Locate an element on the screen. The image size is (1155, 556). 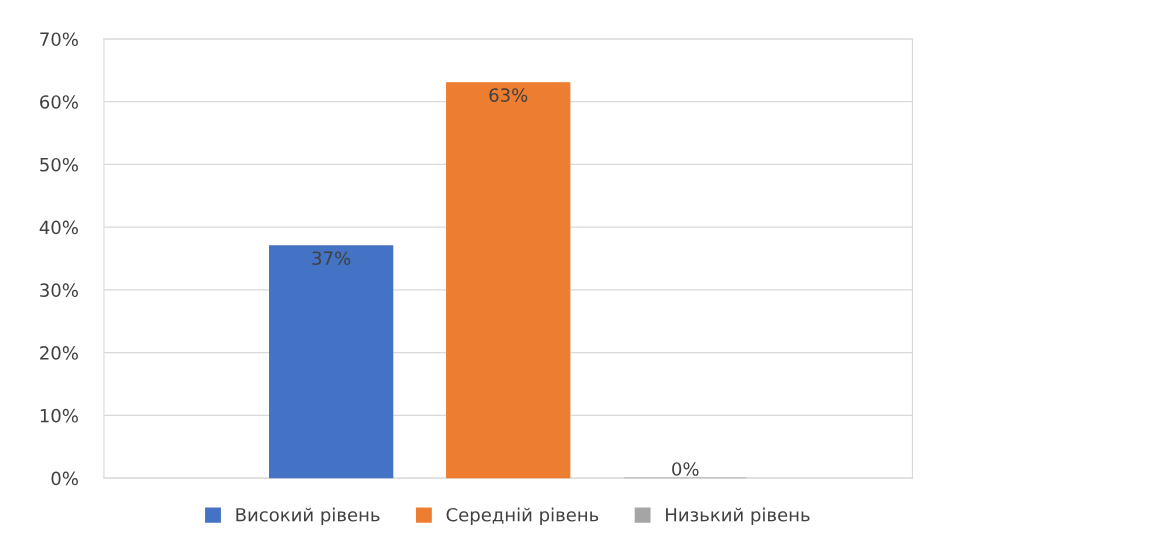
legend-label: Середній рівень is located at coordinates (522, 516).